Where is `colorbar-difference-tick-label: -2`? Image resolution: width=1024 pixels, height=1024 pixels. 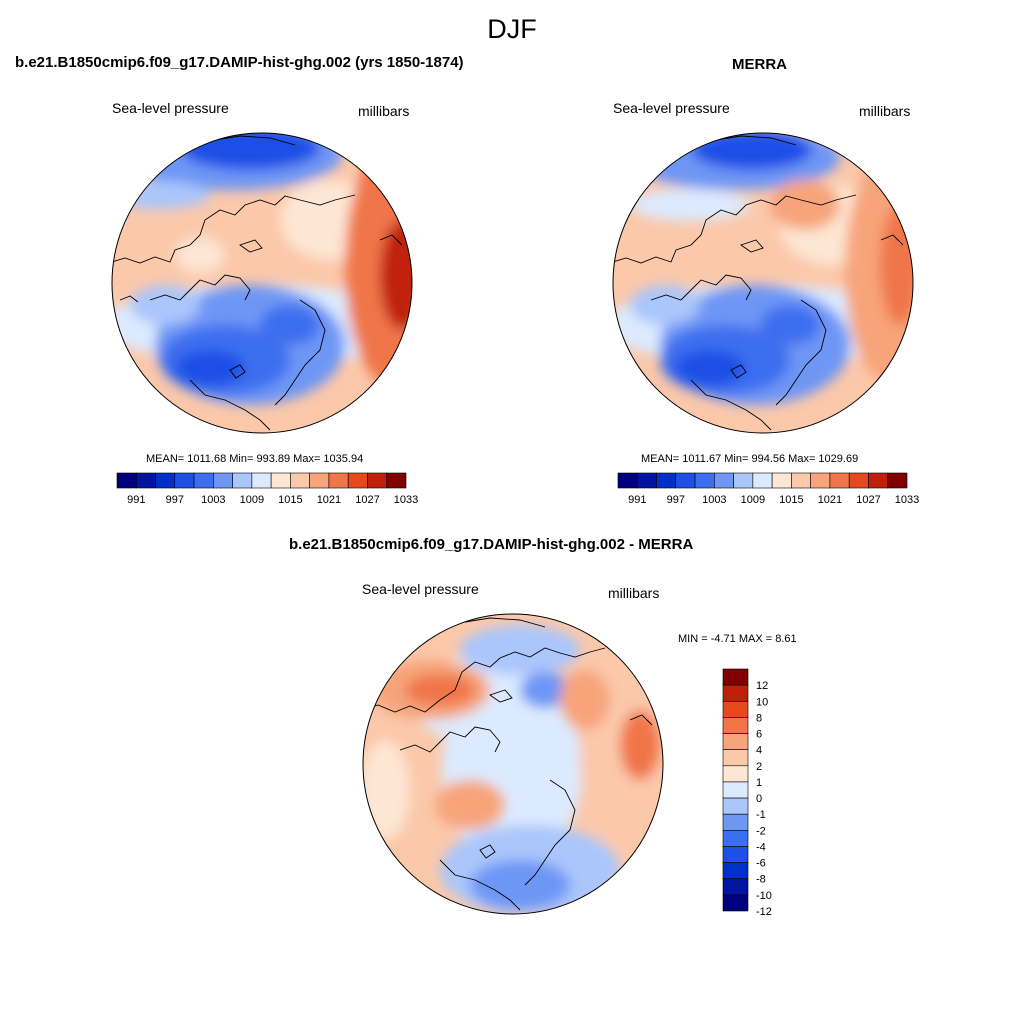 colorbar-difference-tick-label: -2 is located at coordinates (761, 831).